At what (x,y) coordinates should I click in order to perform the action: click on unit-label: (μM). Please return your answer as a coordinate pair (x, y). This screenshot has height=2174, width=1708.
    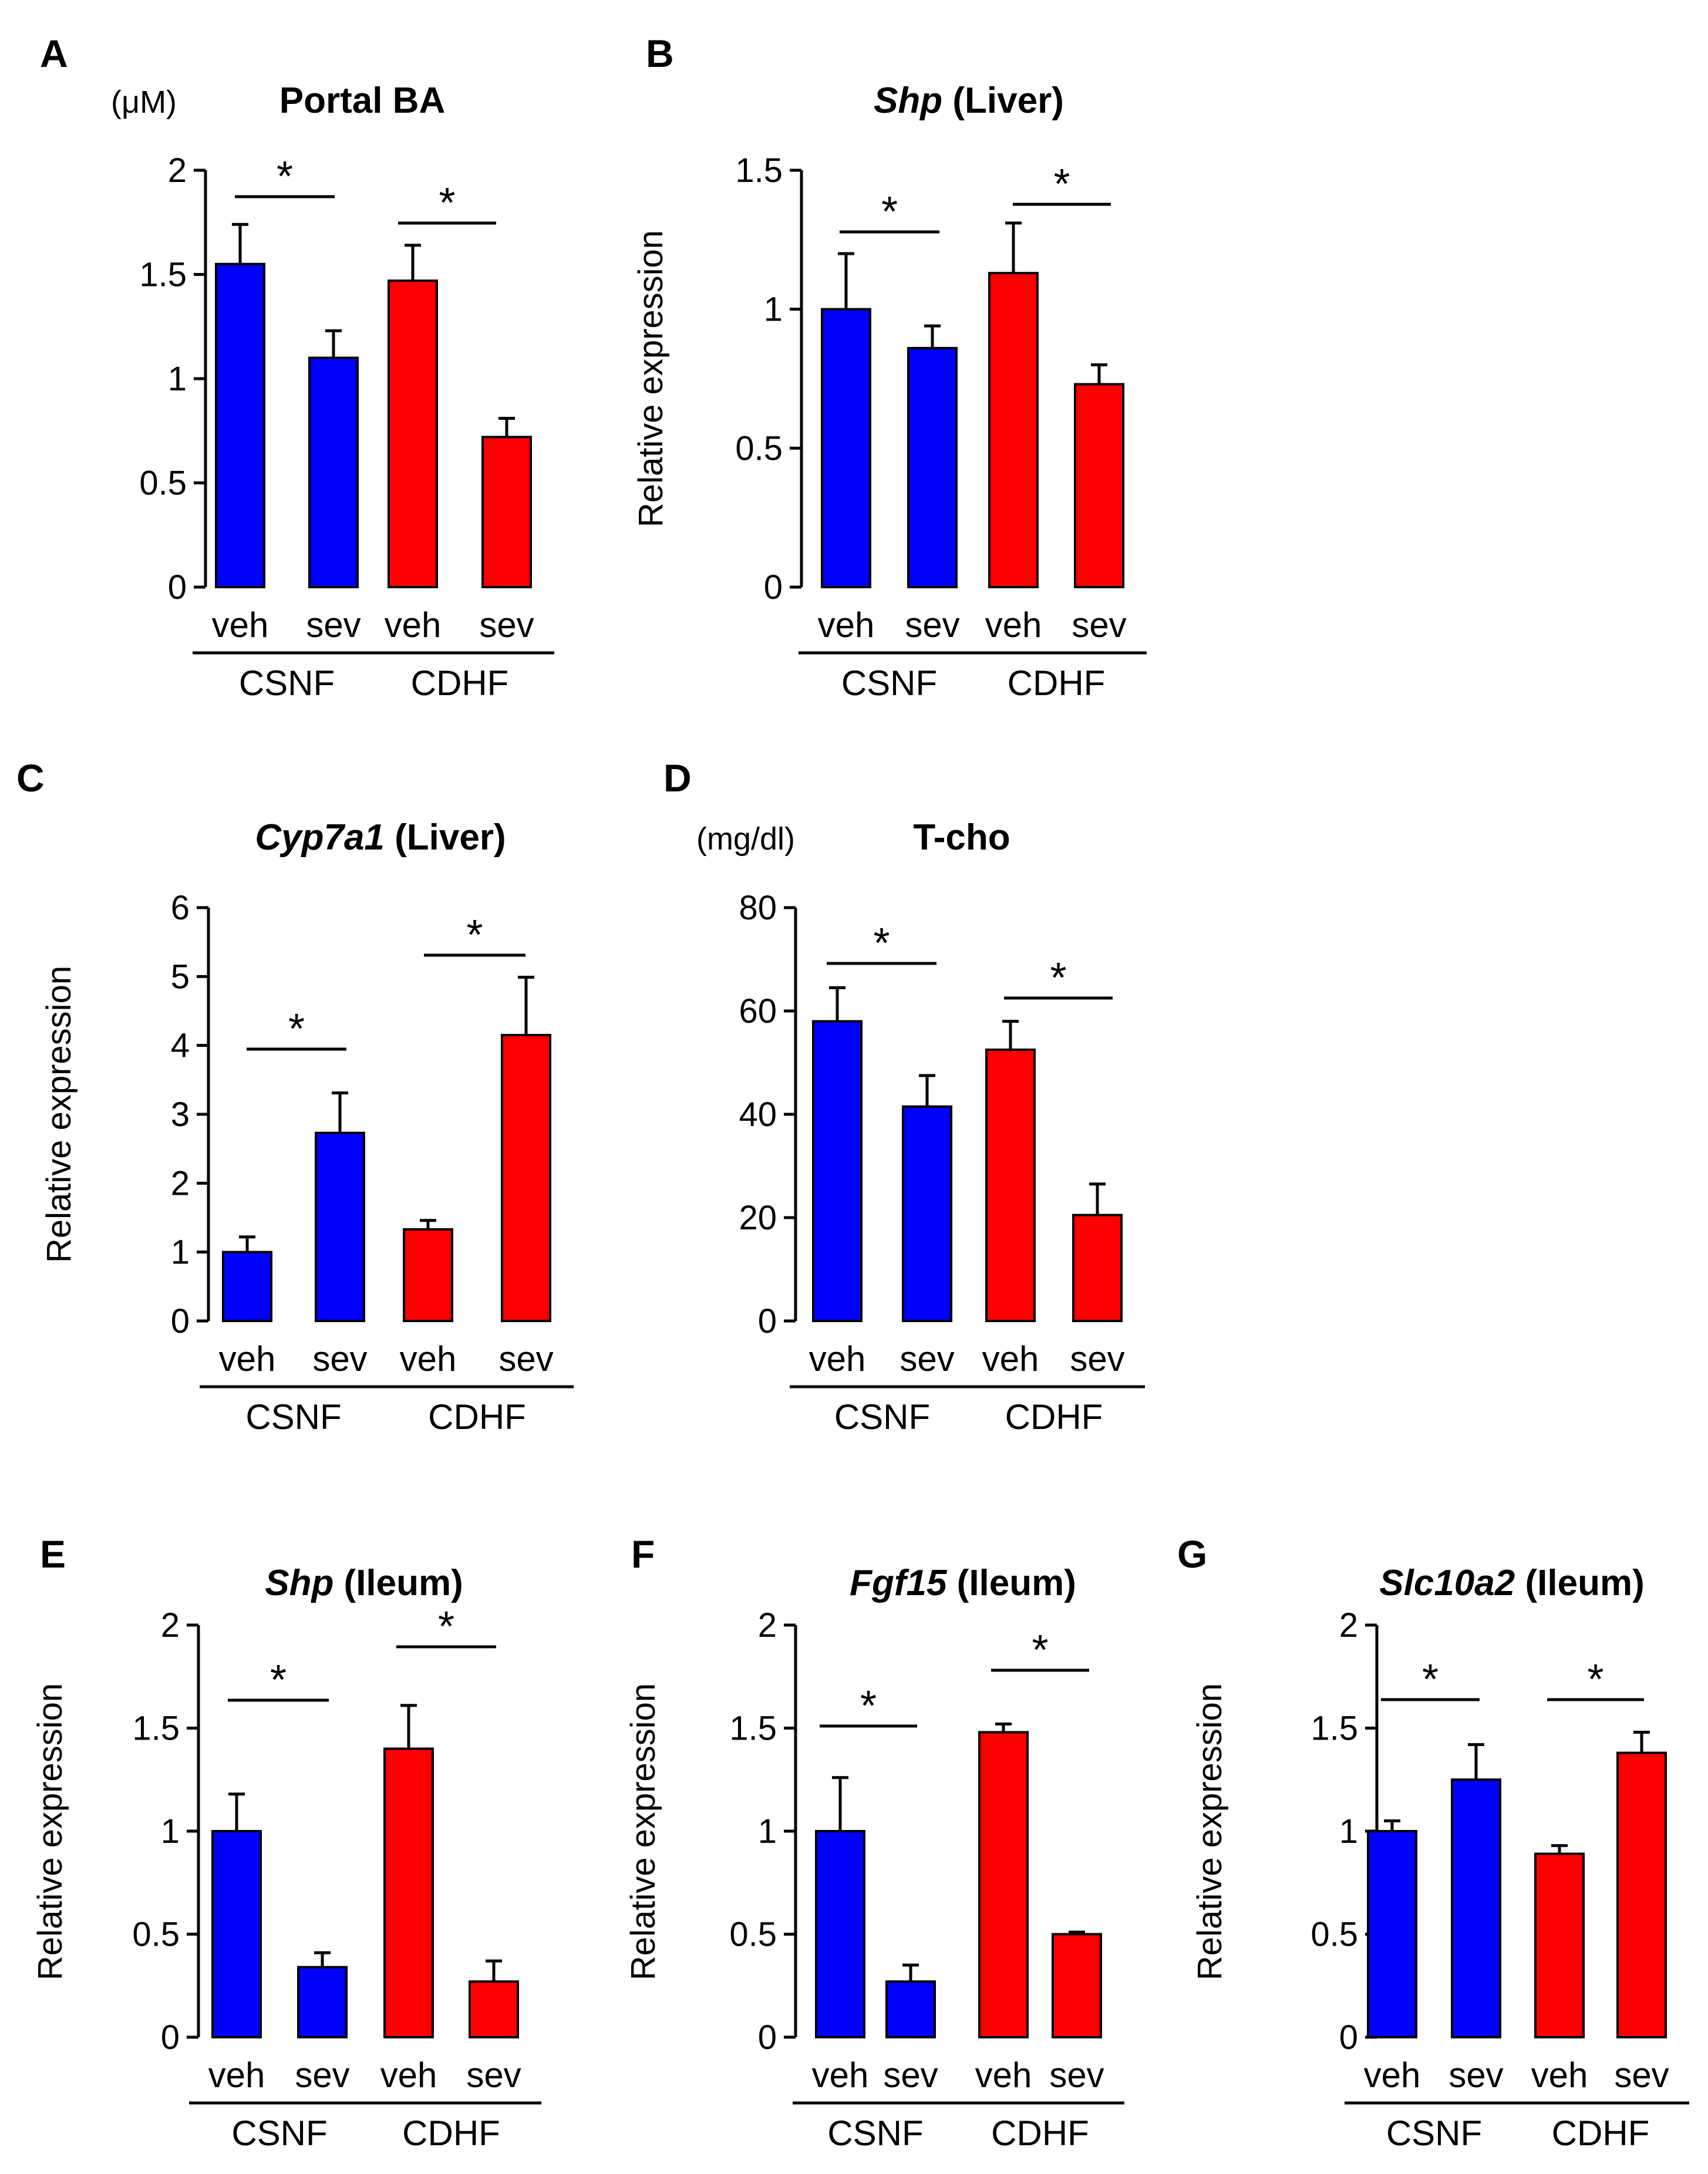
    Looking at the image, I should click on (144, 102).